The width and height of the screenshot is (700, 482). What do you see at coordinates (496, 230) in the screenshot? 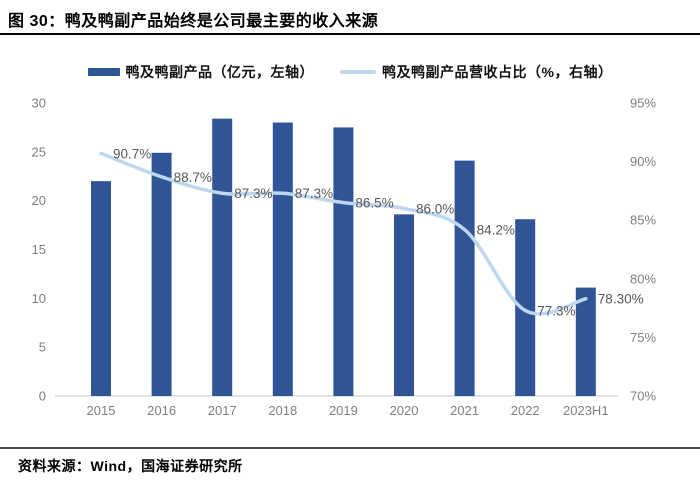
I see `line-point-label: 84.2%` at bounding box center [496, 230].